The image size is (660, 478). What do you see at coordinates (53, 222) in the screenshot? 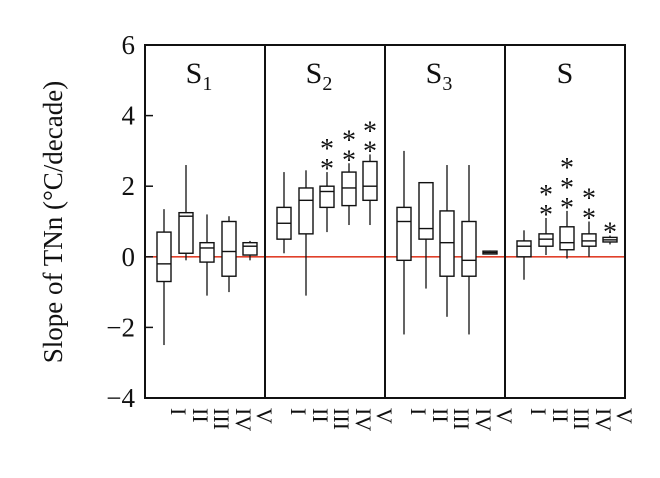
I see `y-axis-label: Slope of TNn (°C/decade)` at bounding box center [53, 222].